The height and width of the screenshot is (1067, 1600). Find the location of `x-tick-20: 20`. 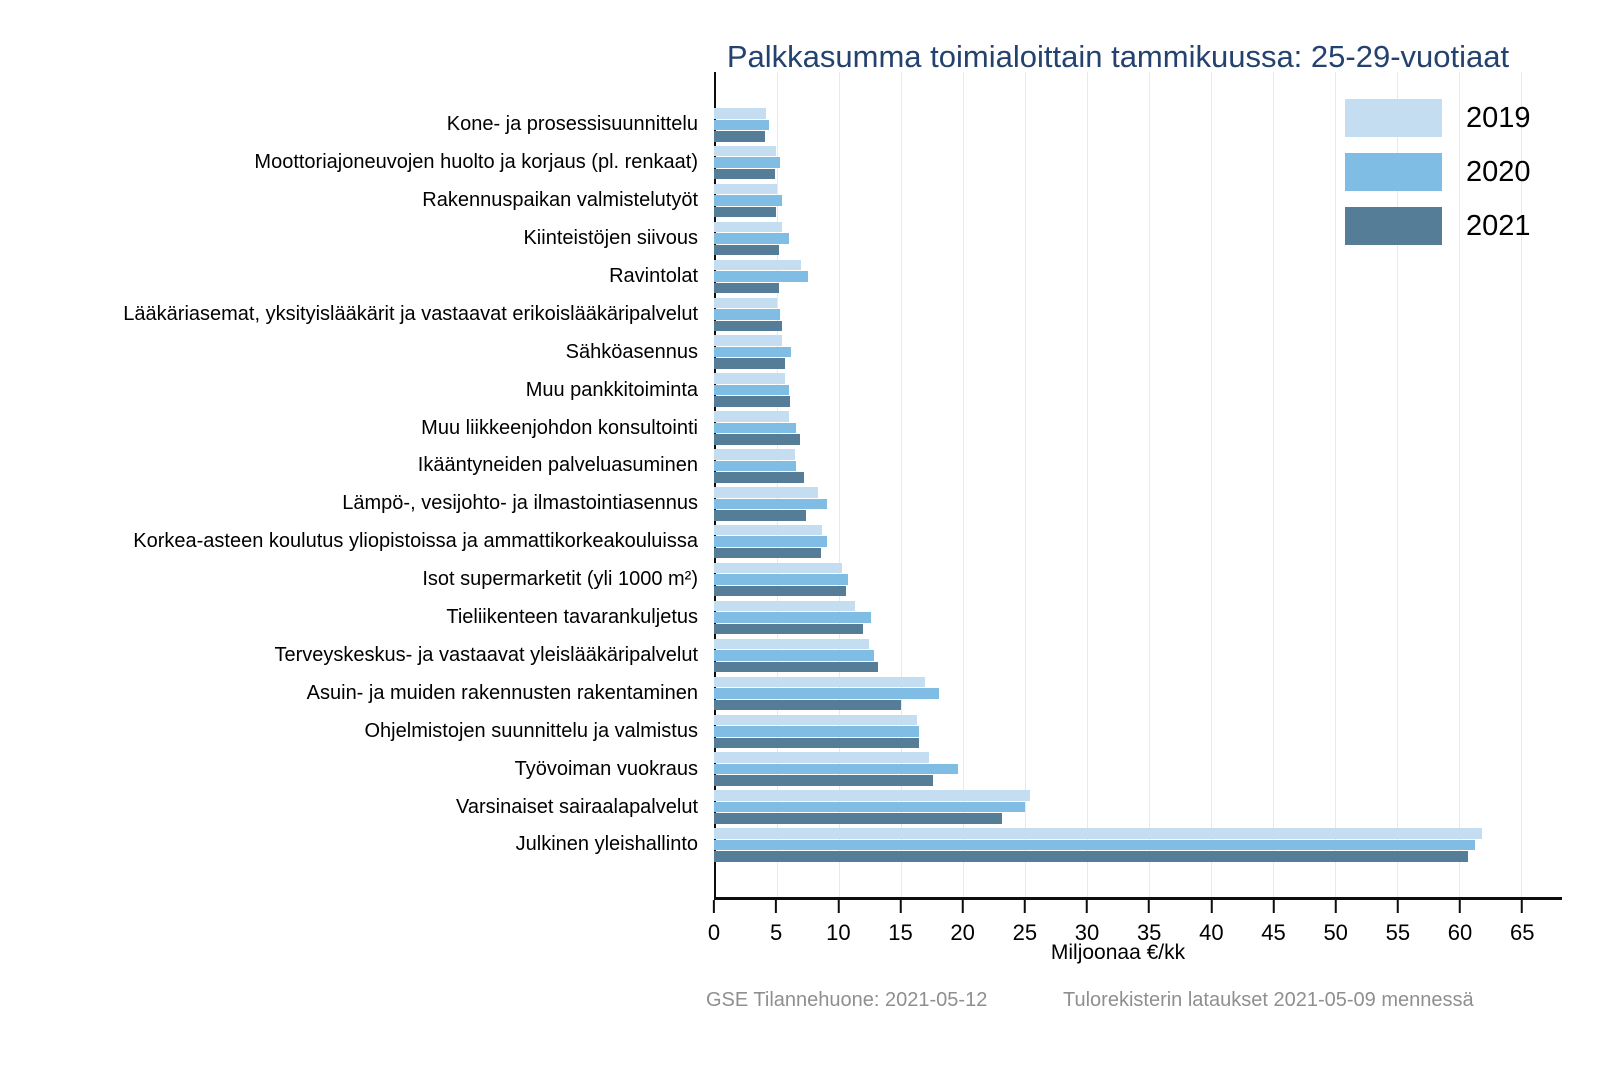

x-tick-20: 20 is located at coordinates (962, 923).